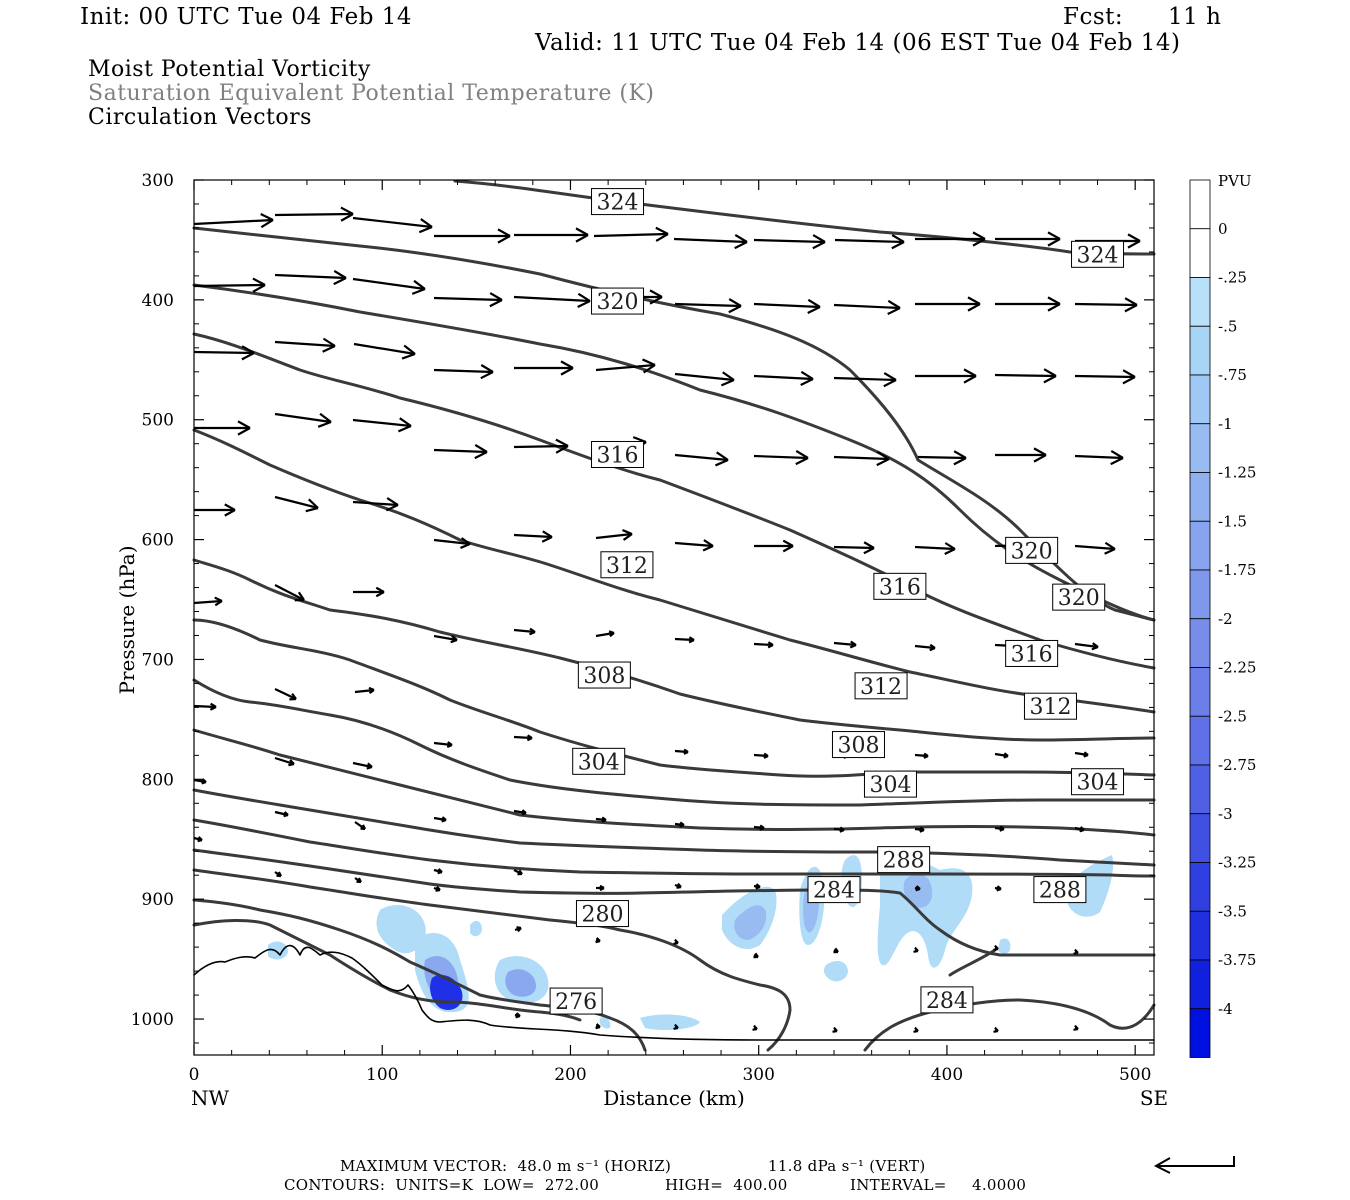  What do you see at coordinates (618, 301) in the screenshot?
I see `contour-label: 320` at bounding box center [618, 301].